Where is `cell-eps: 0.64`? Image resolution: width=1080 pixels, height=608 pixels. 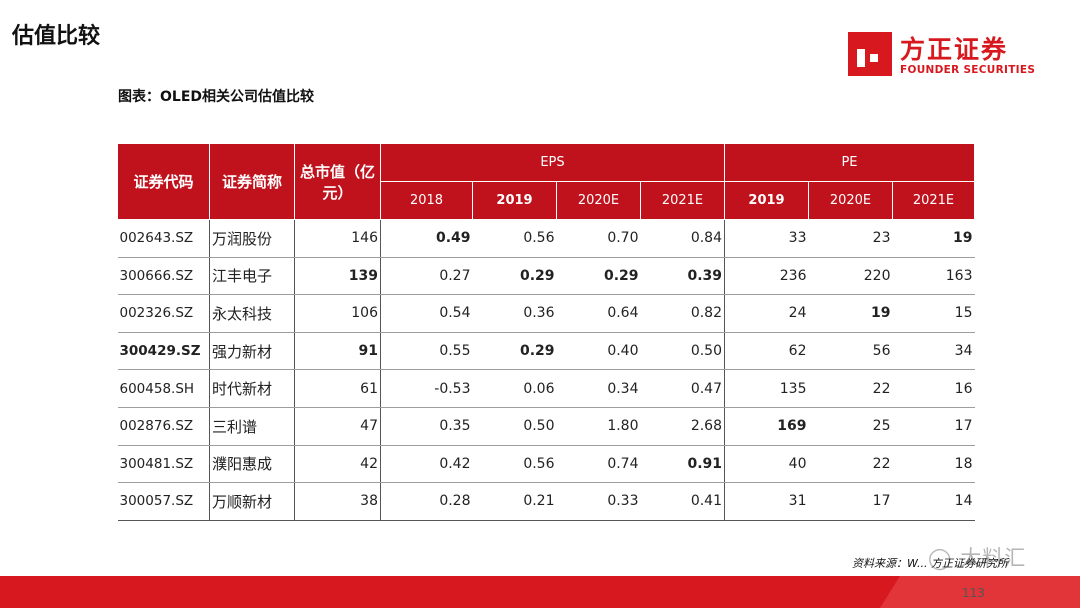
cell-eps: 0.64 is located at coordinates (598, 313).